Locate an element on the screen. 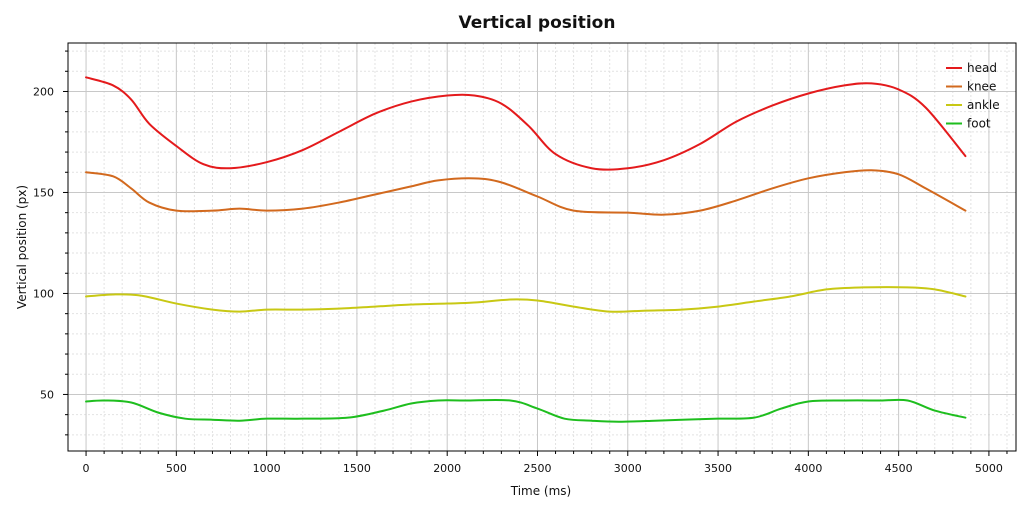 Image resolution: width=1024 pixels, height=512 pixels. legend-label-ankle: ankle is located at coordinates (983, 105).